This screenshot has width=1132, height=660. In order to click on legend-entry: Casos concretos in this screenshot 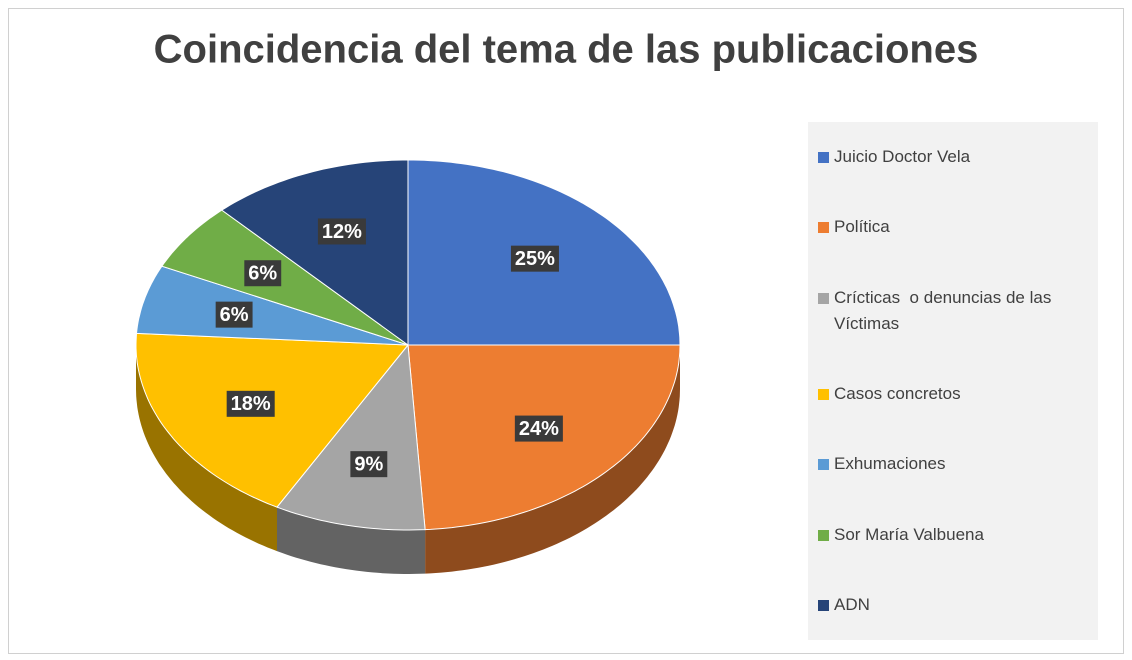, I will do `click(954, 394)`.